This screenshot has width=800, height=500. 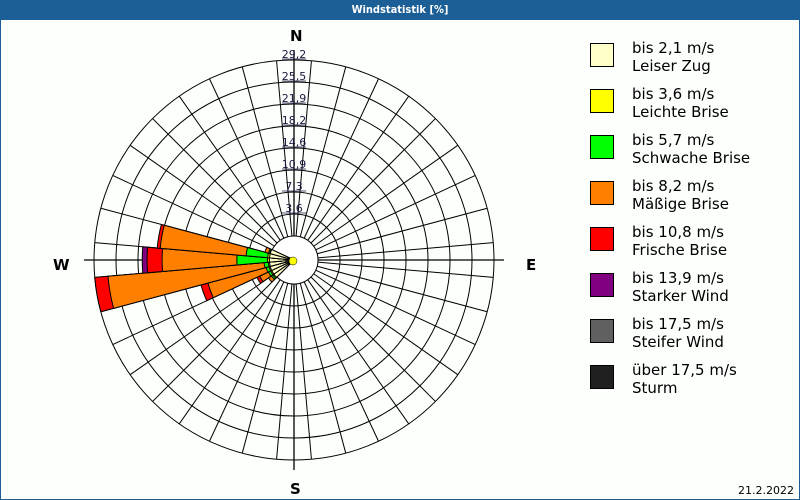 I want to click on legend-label: bis 17,5 m/s Steifer Wind, so click(x=678, y=333).